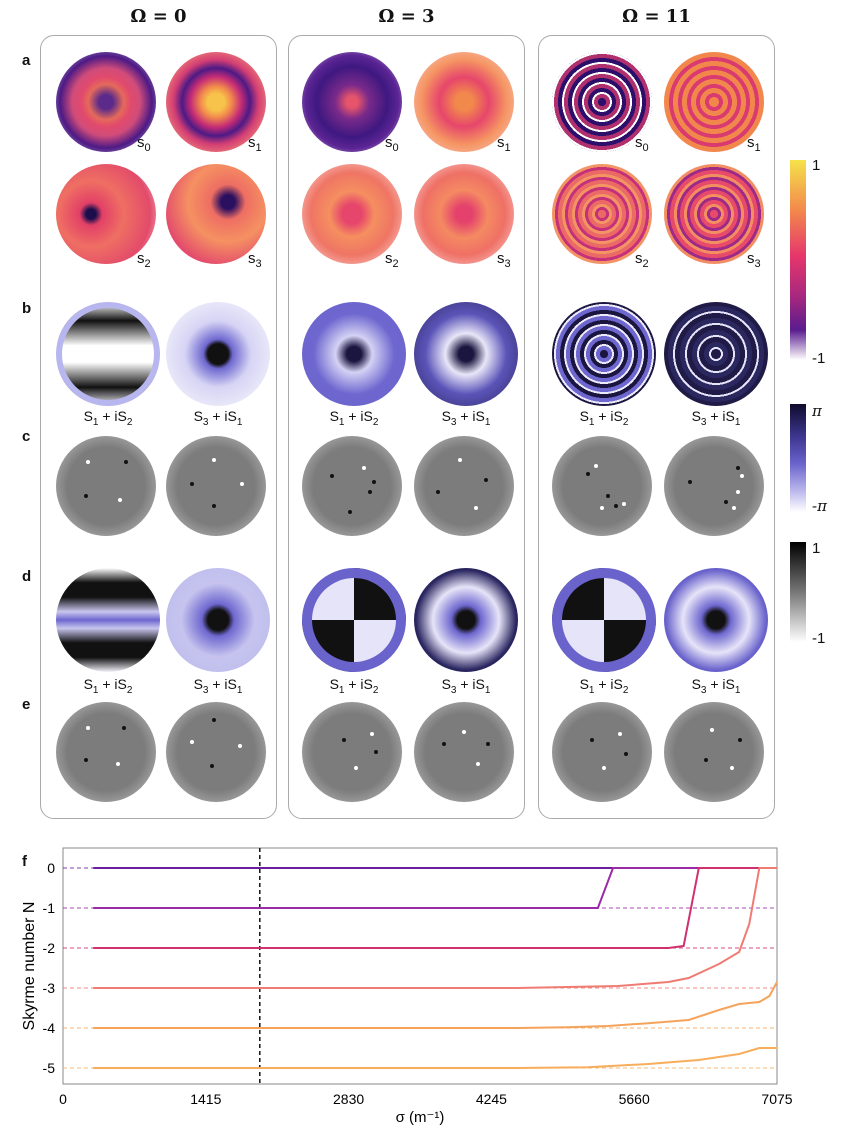  Describe the element at coordinates (205, 1099) in the screenshot. I see `x-tick-label: 1415` at that location.